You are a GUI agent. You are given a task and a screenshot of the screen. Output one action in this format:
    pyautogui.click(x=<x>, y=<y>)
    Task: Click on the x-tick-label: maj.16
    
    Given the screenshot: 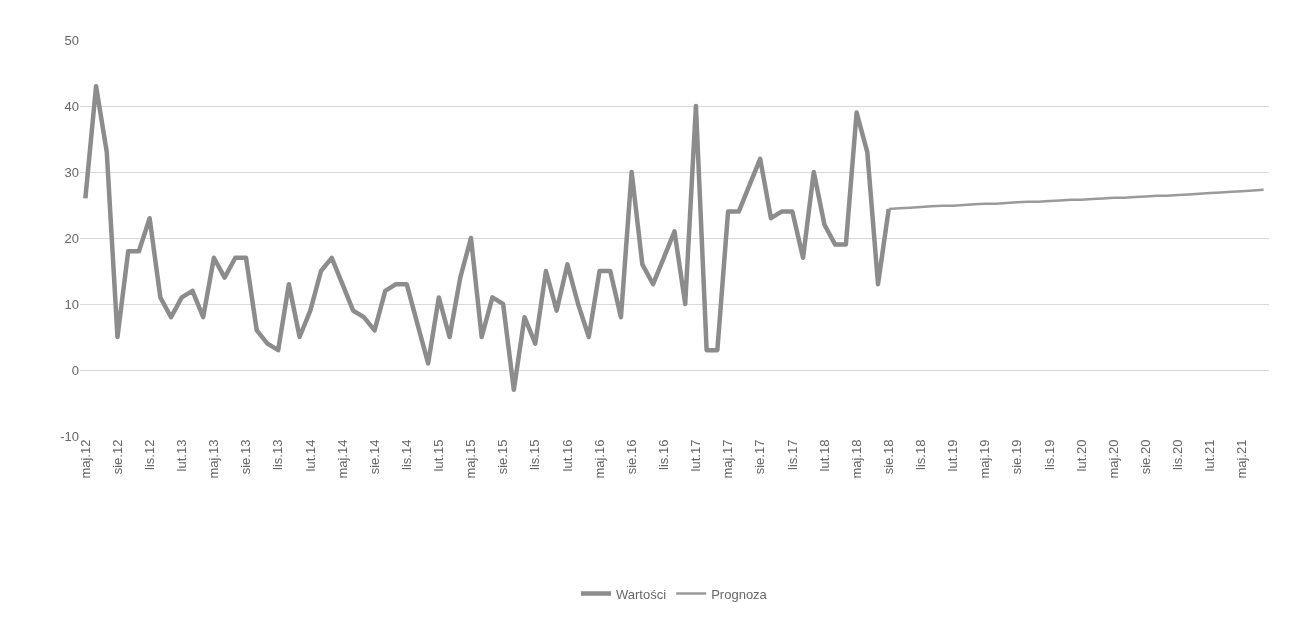 What is the action you would take?
    pyautogui.click(x=599, y=459)
    